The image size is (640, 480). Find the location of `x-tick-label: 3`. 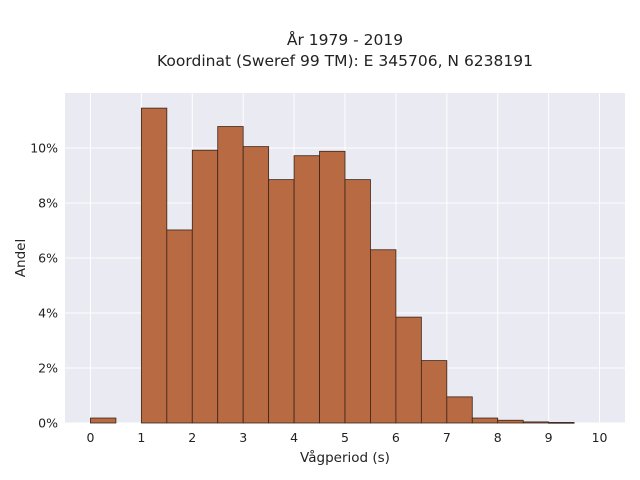

x-tick-label: 3 is located at coordinates (243, 437).